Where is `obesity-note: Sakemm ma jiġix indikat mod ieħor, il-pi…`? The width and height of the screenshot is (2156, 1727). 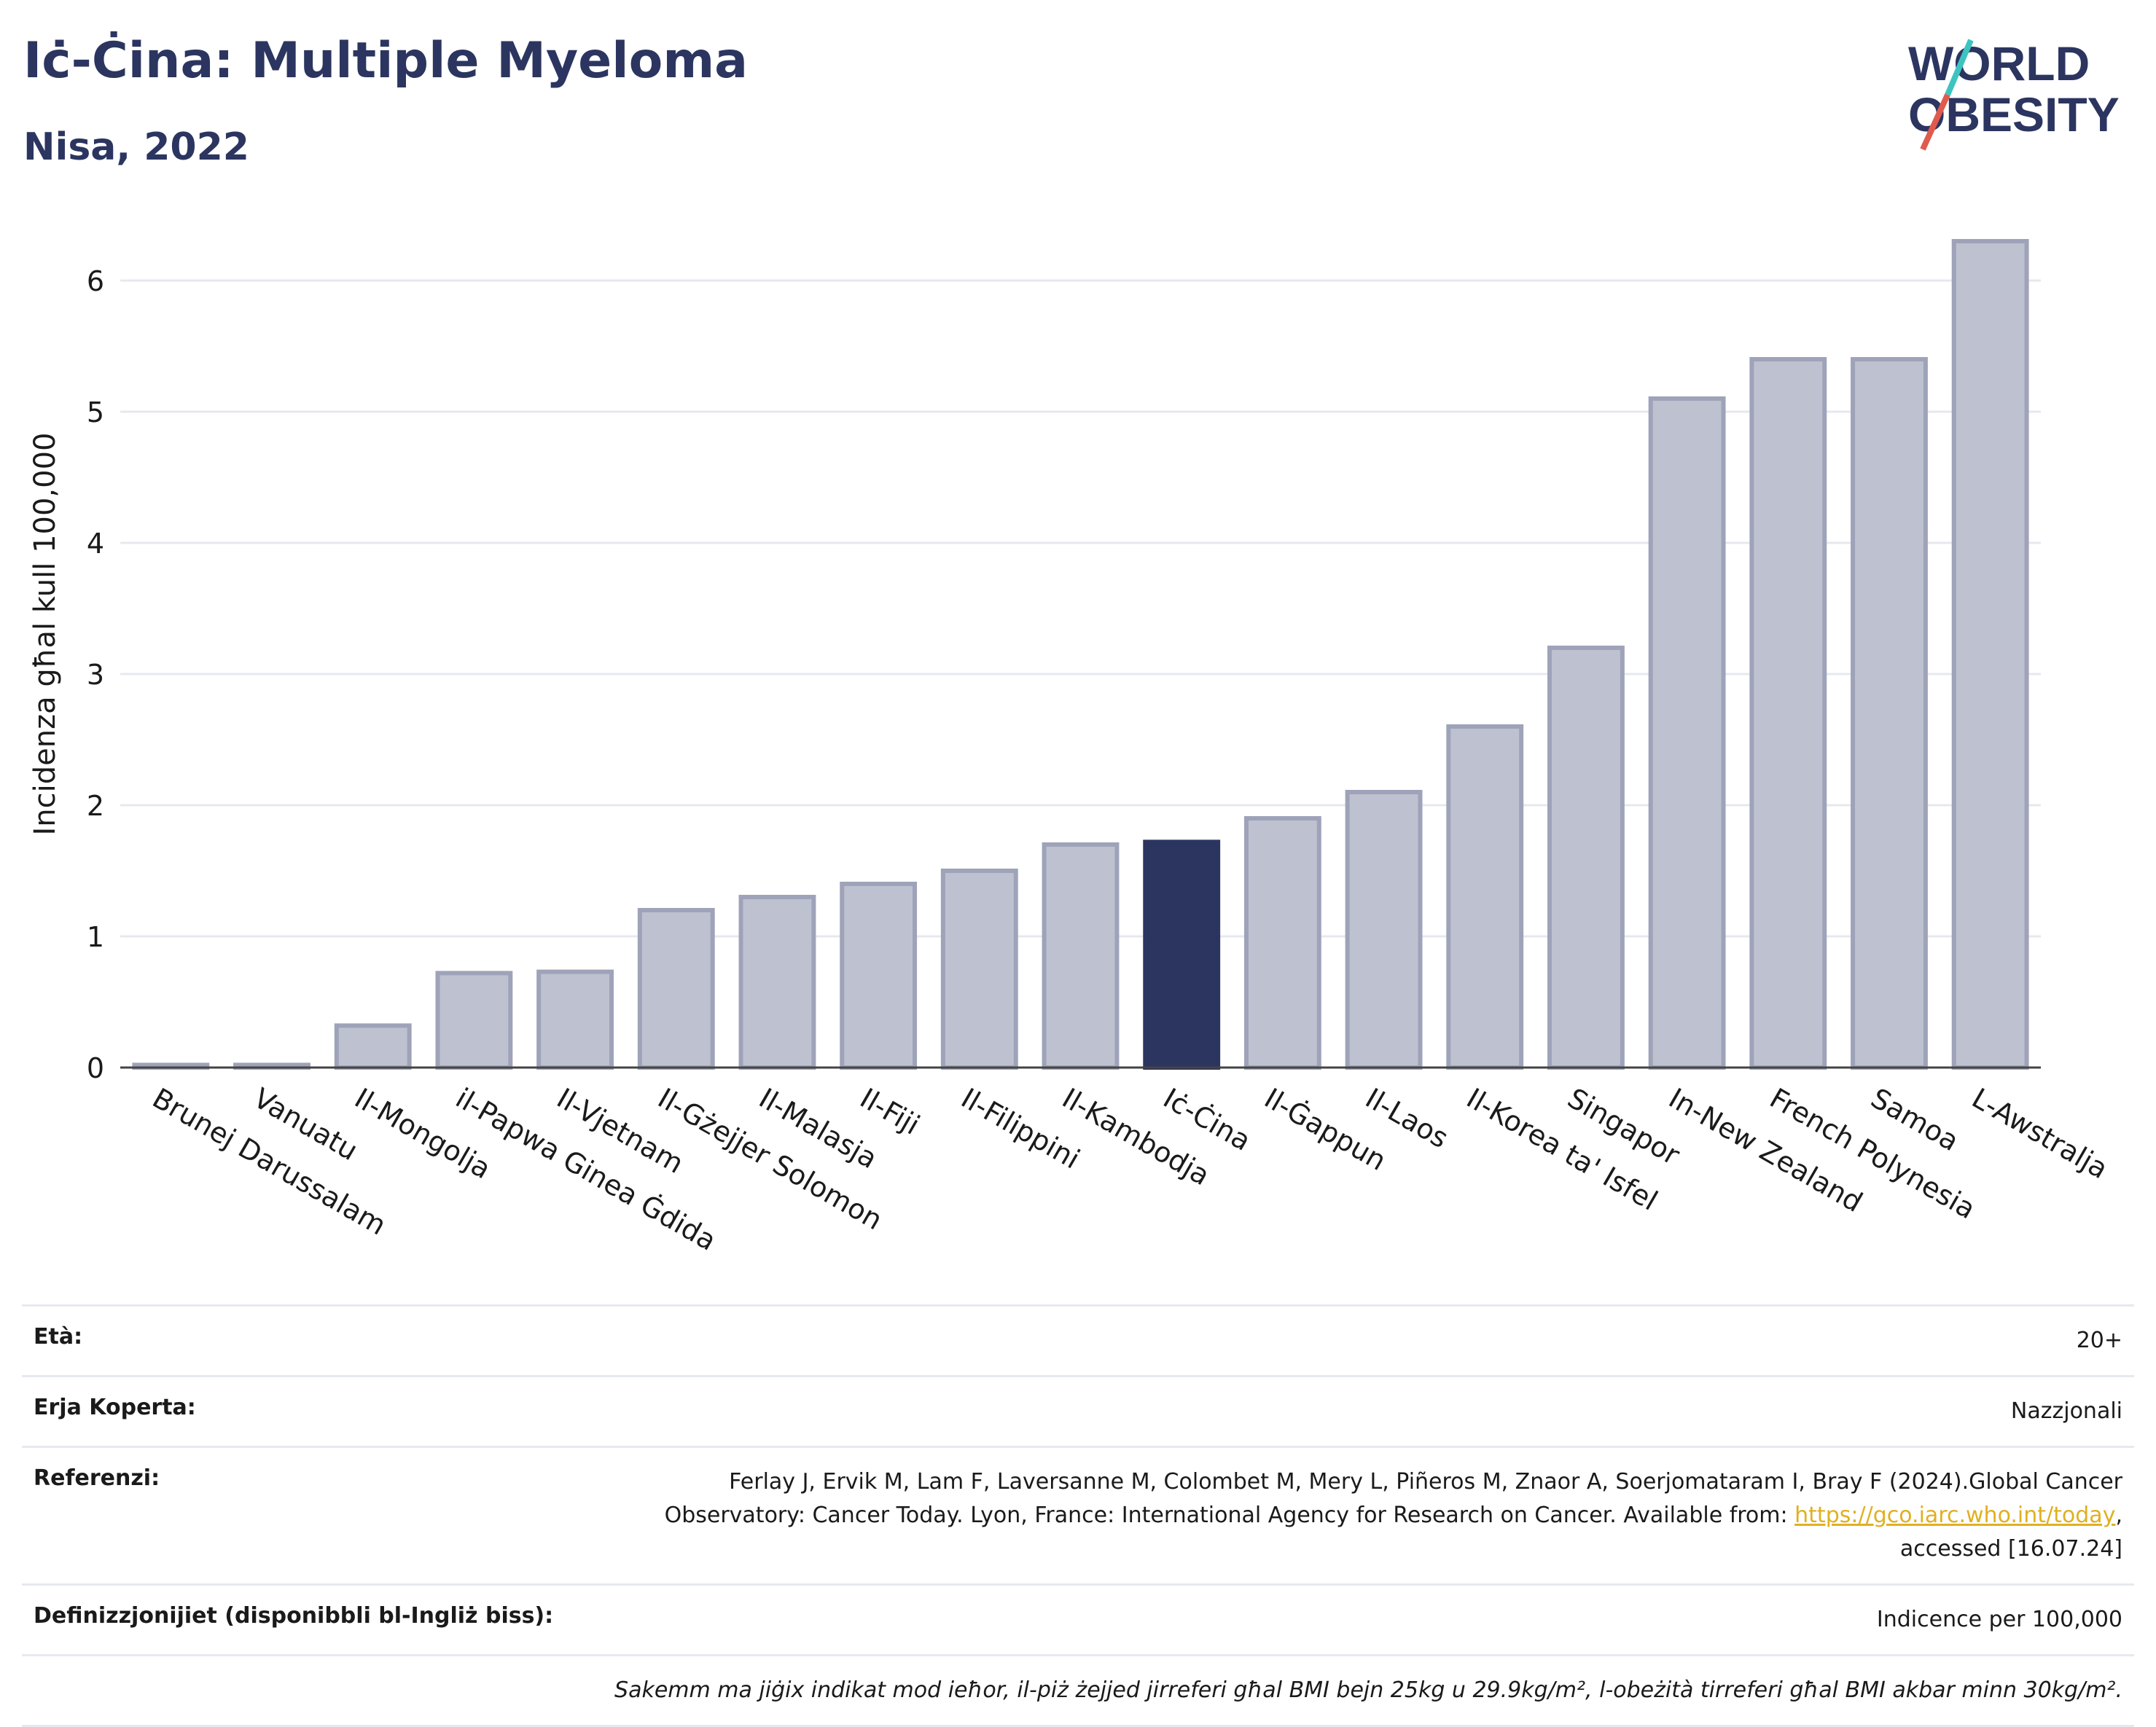
obesity-note: Sakemm ma jiġix indikat mod ieħor, il-pi… is located at coordinates (1368, 1690).